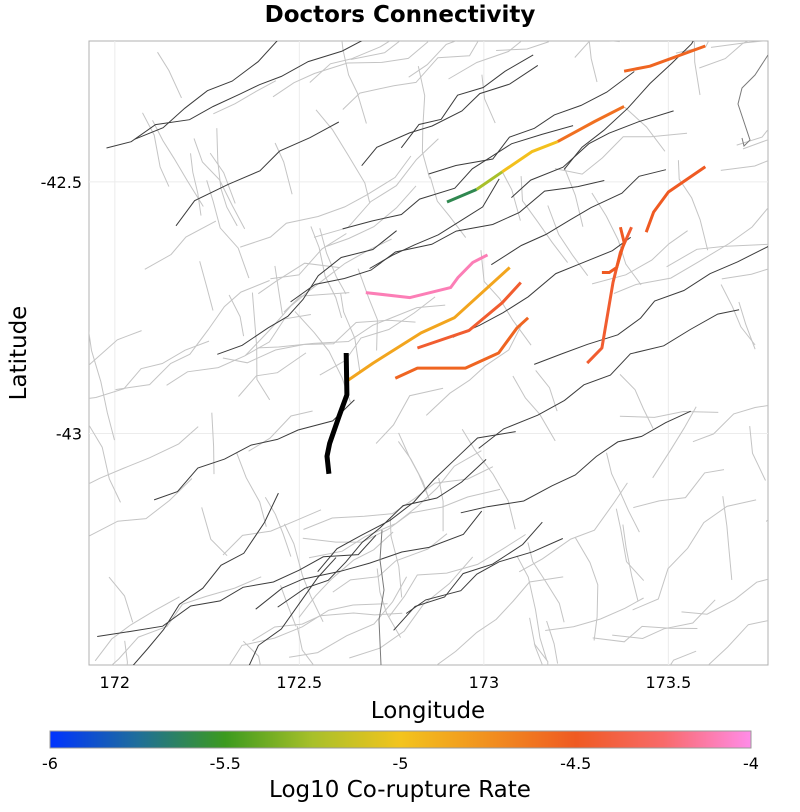  Describe the element at coordinates (61, 182) in the screenshot. I see `y-tick-label: -42.5` at that location.